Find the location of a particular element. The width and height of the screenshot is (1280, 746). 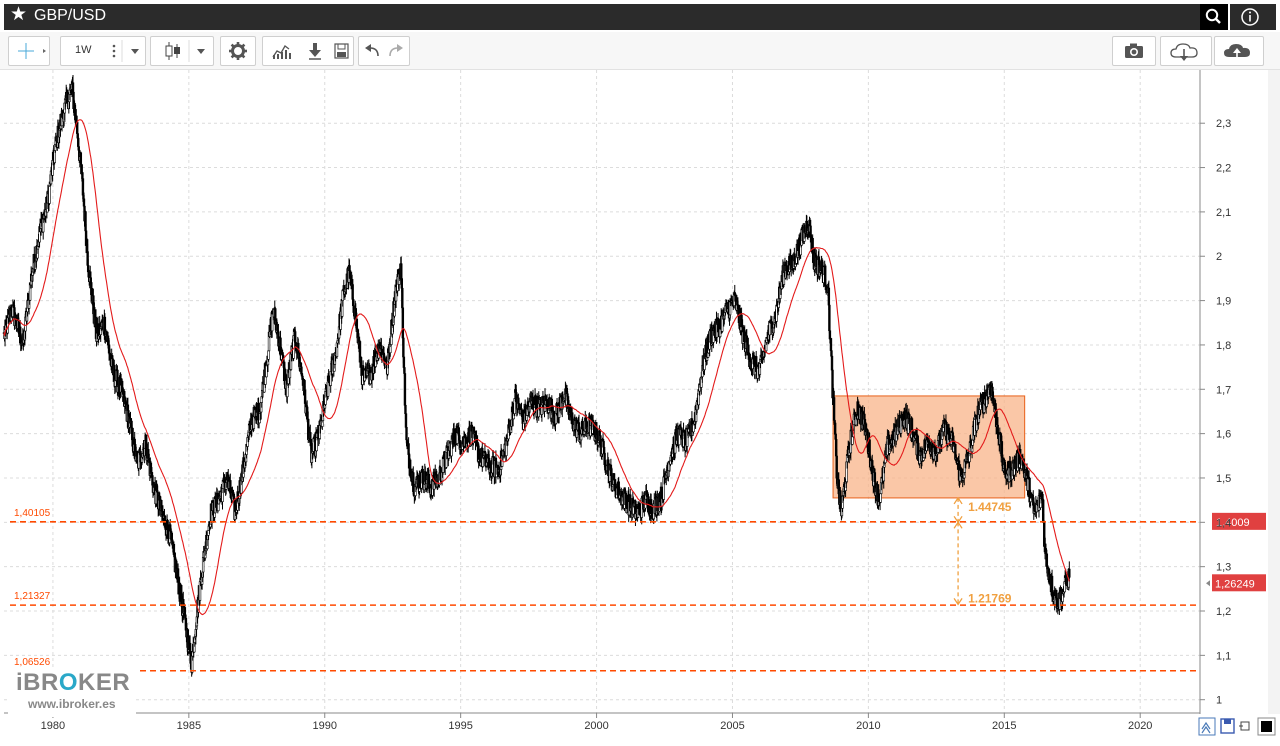

more-vert-icon is located at coordinates (125, 51).